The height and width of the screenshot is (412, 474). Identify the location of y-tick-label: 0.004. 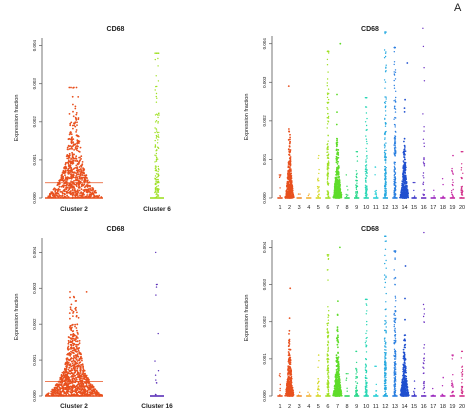
(34, 252).